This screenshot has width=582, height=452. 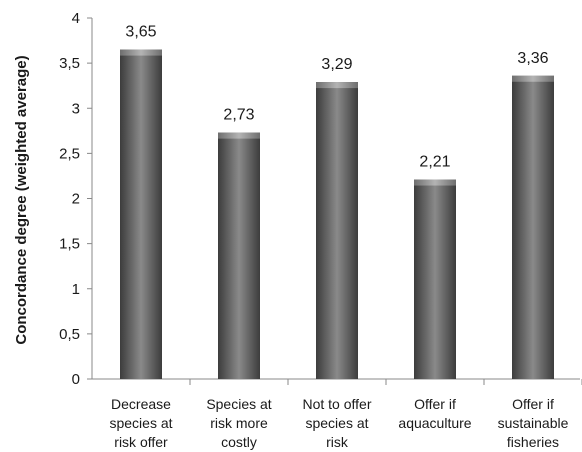 What do you see at coordinates (69, 63) in the screenshot?
I see `y-tick-label: 3,5` at bounding box center [69, 63].